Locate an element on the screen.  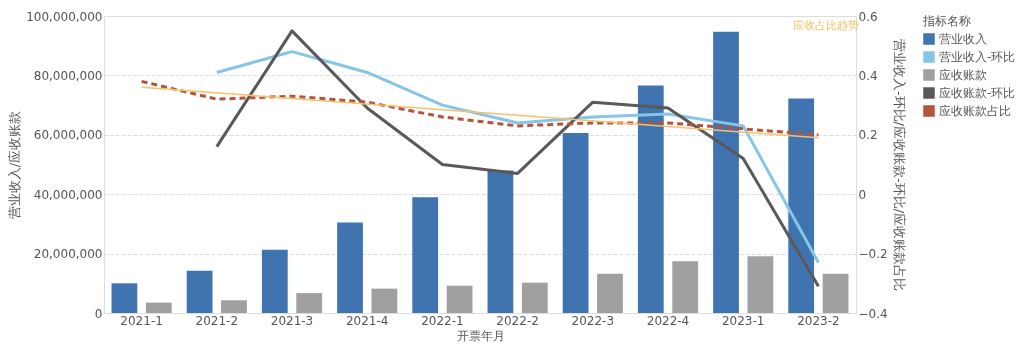
legend-title: 指标名称 is located at coordinates (946, 21).